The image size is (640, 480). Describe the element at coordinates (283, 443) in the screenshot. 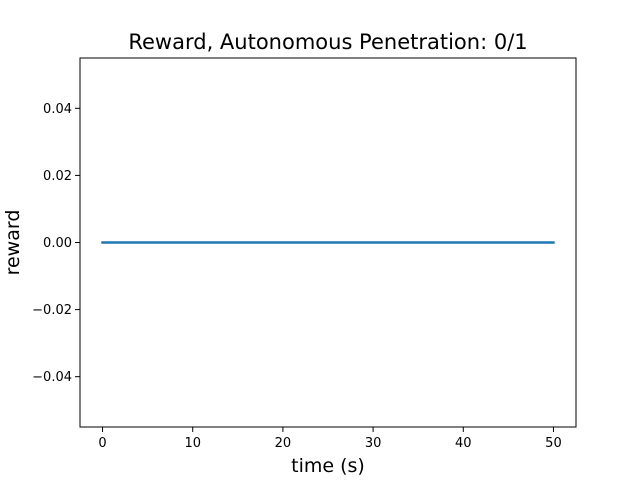

I see `x-tick-label: 20` at that location.